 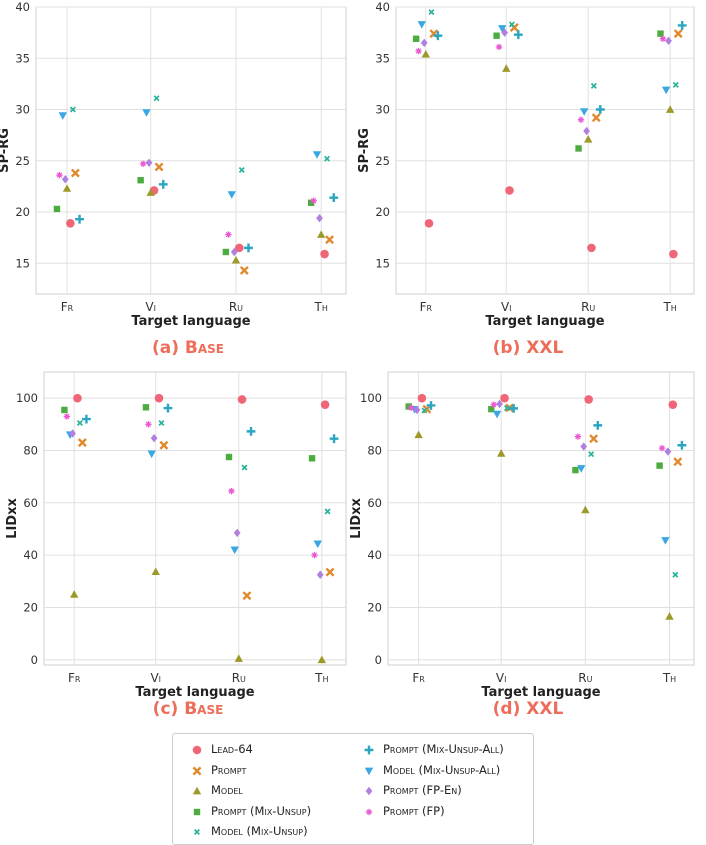 What do you see at coordinates (22, 263) in the screenshot?
I see `y-tick-label: 15` at bounding box center [22, 263].